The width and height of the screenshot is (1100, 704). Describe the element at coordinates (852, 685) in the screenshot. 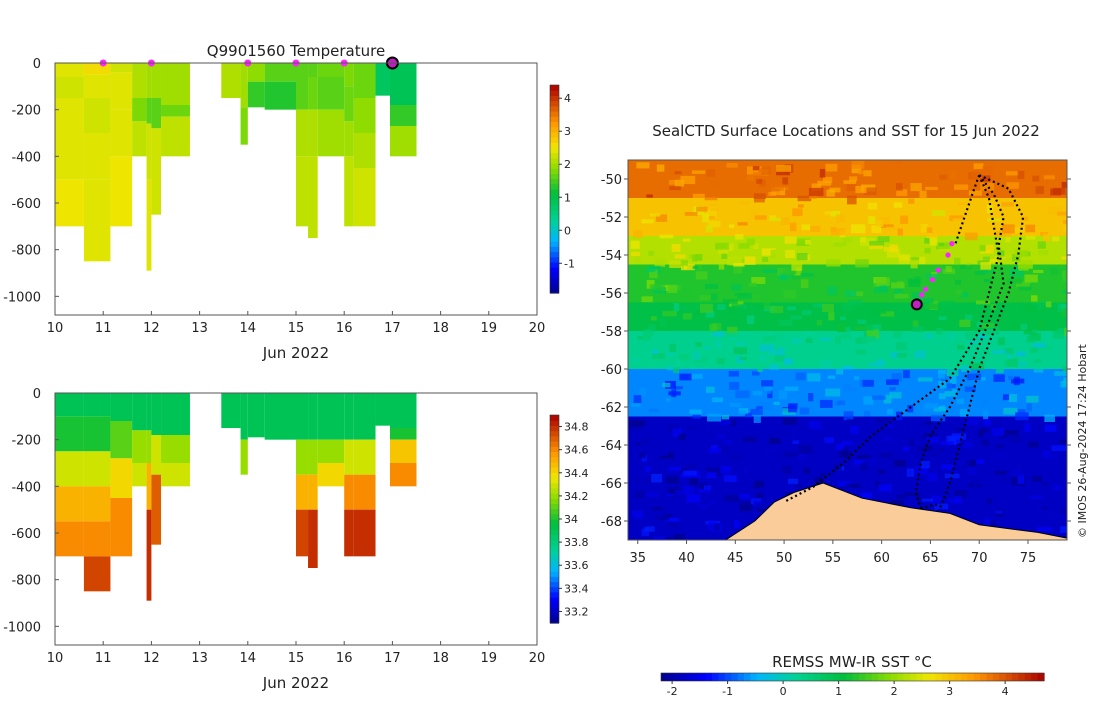

I see `sst-colorbar: -2 -1 0 1 2 3 4` at that location.